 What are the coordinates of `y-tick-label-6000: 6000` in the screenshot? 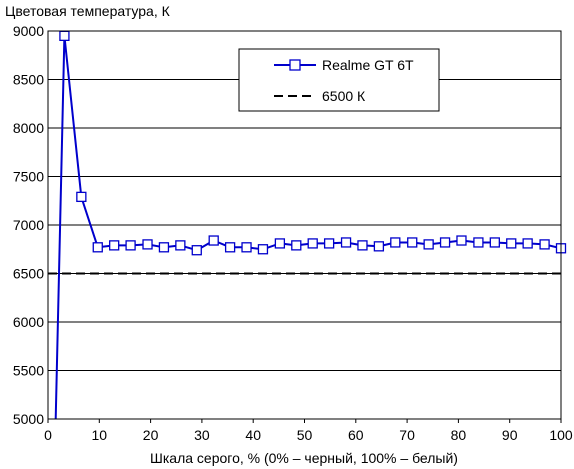 It's located at (28, 322).